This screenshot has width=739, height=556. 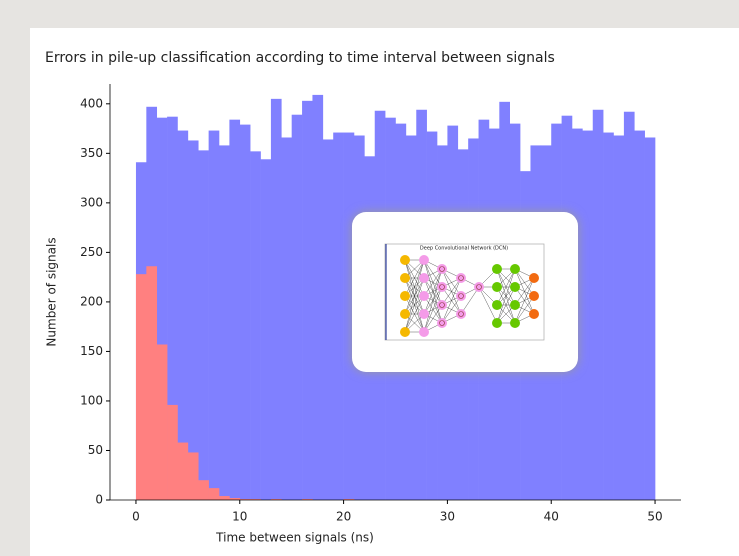 I want to click on x-tick-label: 40, so click(x=551, y=517).